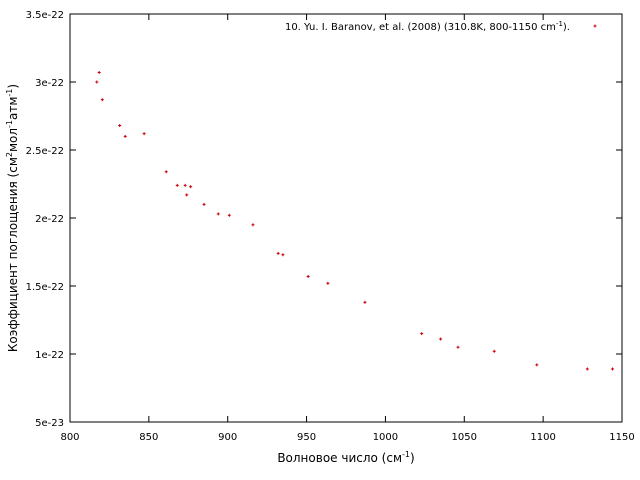 This screenshot has height=480, width=640. Describe the element at coordinates (464, 437) in the screenshot. I see `x-tick-label: 1050` at that location.